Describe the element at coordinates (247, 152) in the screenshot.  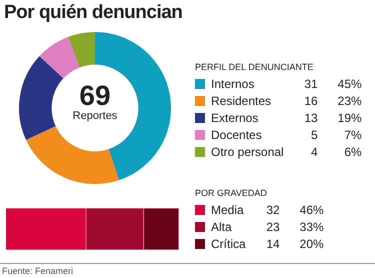
I see `legend-label: Otro personal` at that location.